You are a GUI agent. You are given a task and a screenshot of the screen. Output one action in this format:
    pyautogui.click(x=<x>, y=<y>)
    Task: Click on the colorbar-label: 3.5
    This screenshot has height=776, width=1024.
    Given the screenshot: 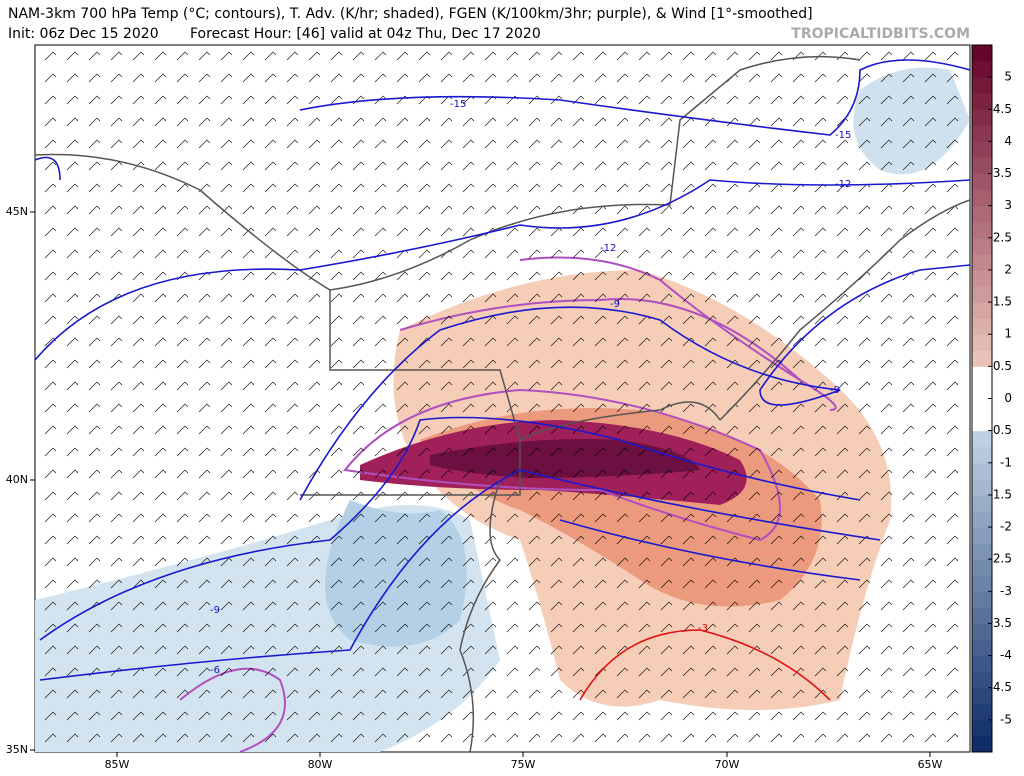 What is the action you would take?
    pyautogui.click(x=1002, y=173)
    